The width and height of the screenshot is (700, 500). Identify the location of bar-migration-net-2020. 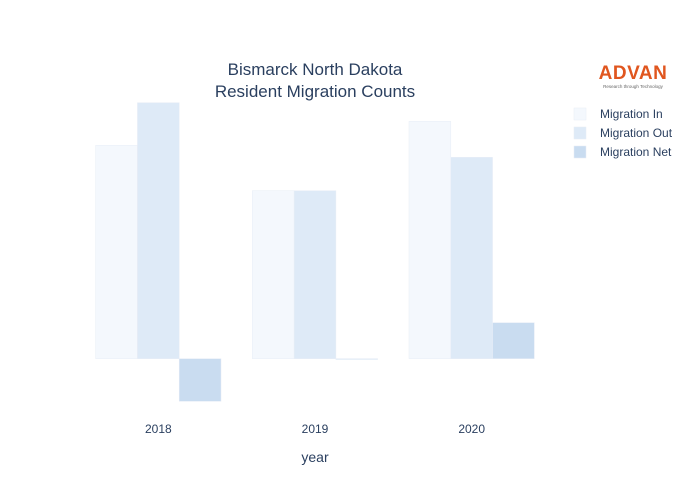
(513, 340).